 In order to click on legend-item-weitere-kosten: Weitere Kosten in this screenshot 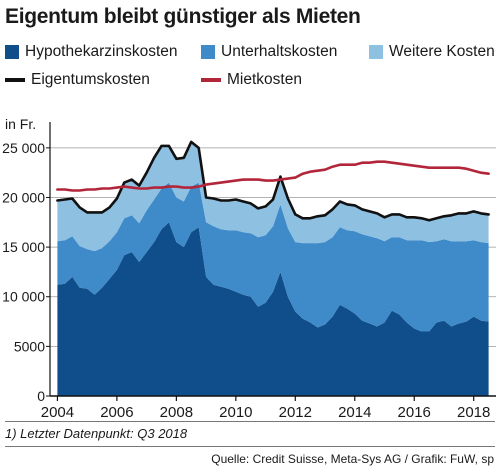, I will do `click(432, 52)`.